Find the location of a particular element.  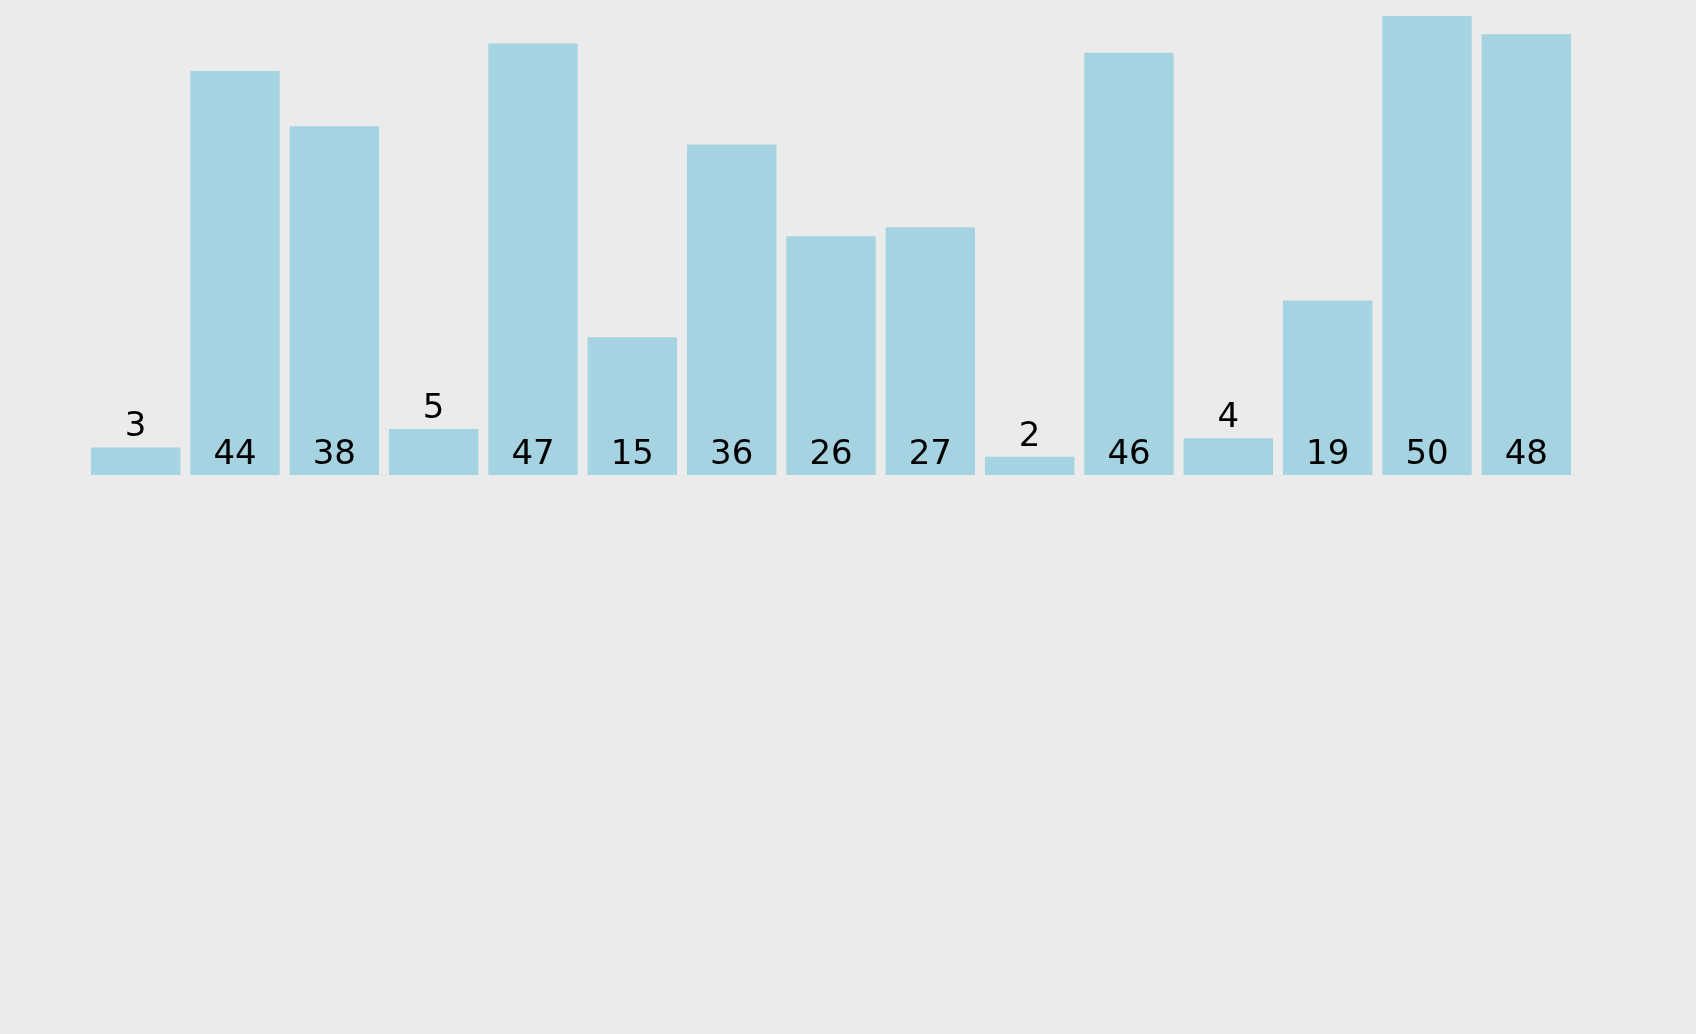

data-label: 44 is located at coordinates (235, 452).